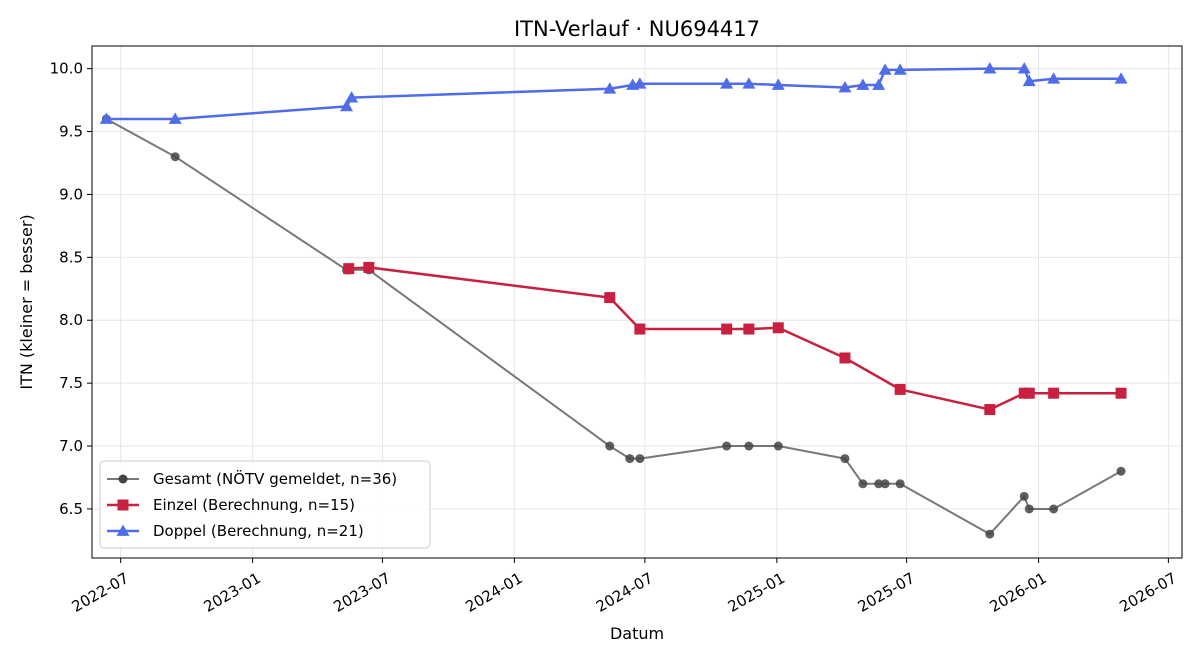 The height and width of the screenshot is (660, 1200). I want to click on x-tick-label: 2025-01, so click(756, 592).